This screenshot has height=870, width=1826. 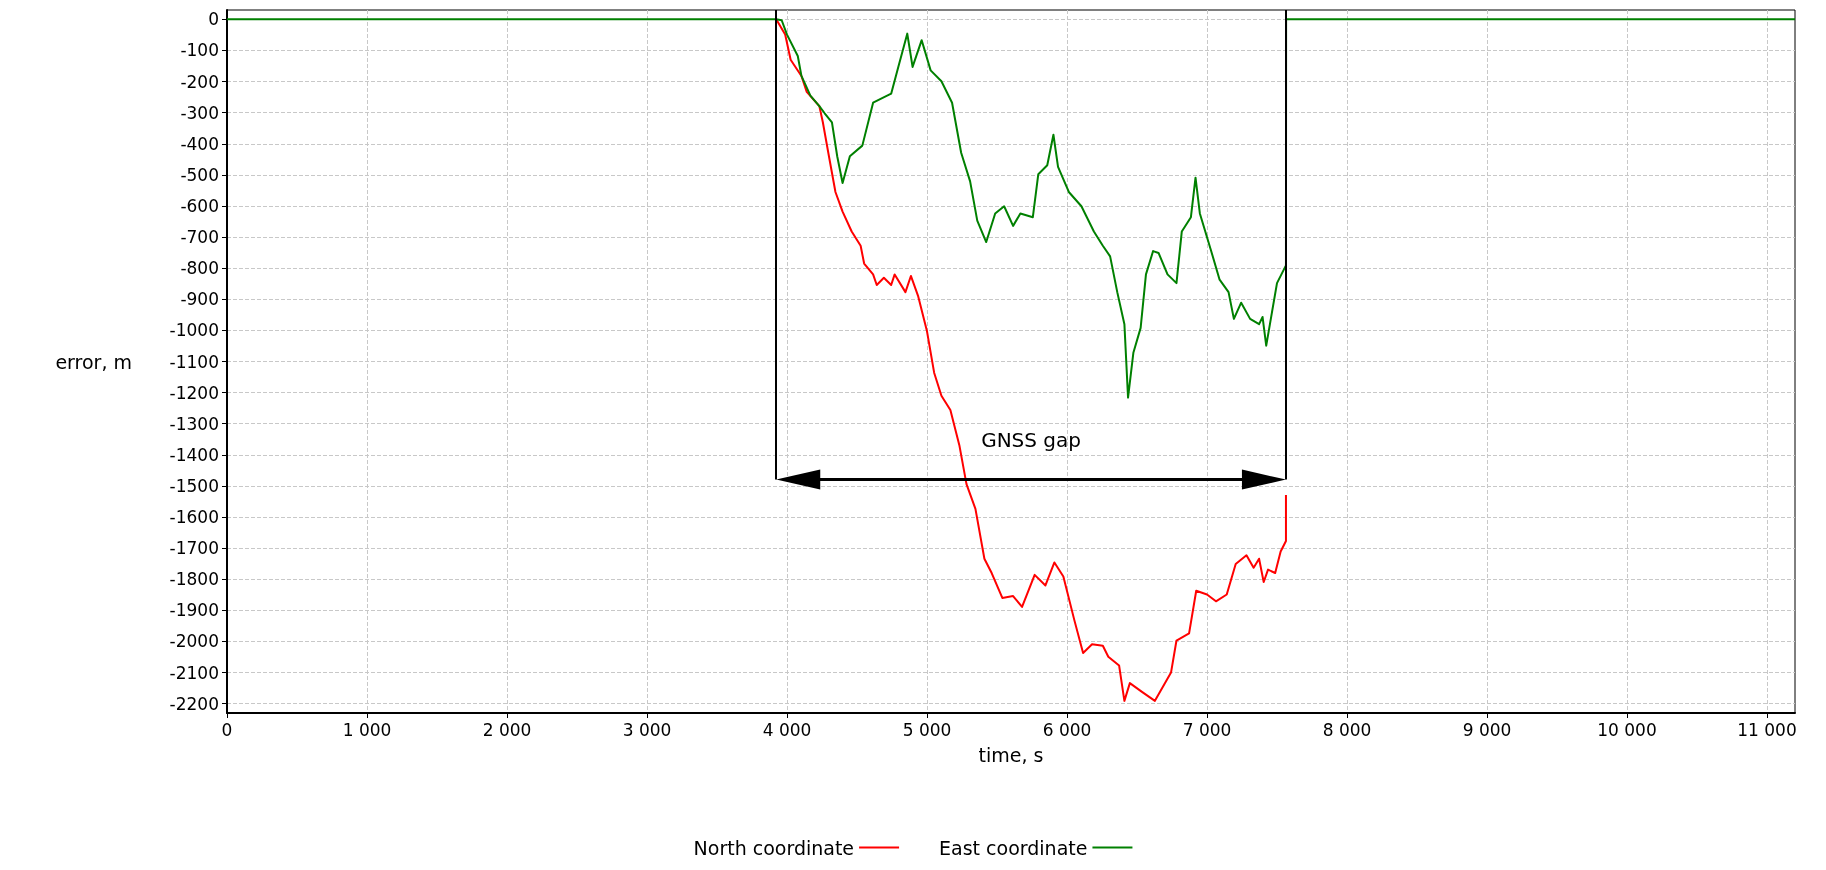 What do you see at coordinates (194, 548) in the screenshot?
I see `y-tick-label: -1700` at bounding box center [194, 548].